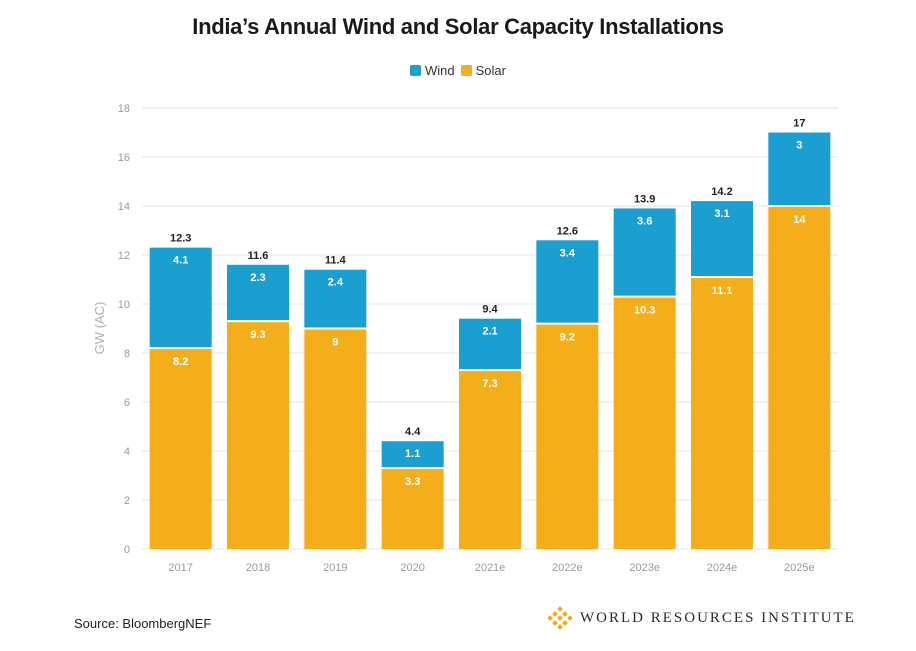 This screenshot has height=651, width=916. I want to click on solar-swatch-icon, so click(466, 70).